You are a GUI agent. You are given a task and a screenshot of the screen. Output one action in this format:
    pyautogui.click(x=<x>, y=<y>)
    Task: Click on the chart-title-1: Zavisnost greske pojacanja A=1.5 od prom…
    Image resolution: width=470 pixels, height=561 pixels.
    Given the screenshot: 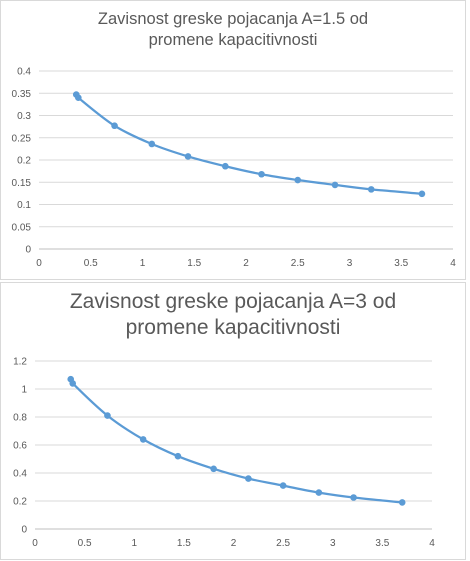 What is the action you would take?
    pyautogui.click(x=233, y=29)
    